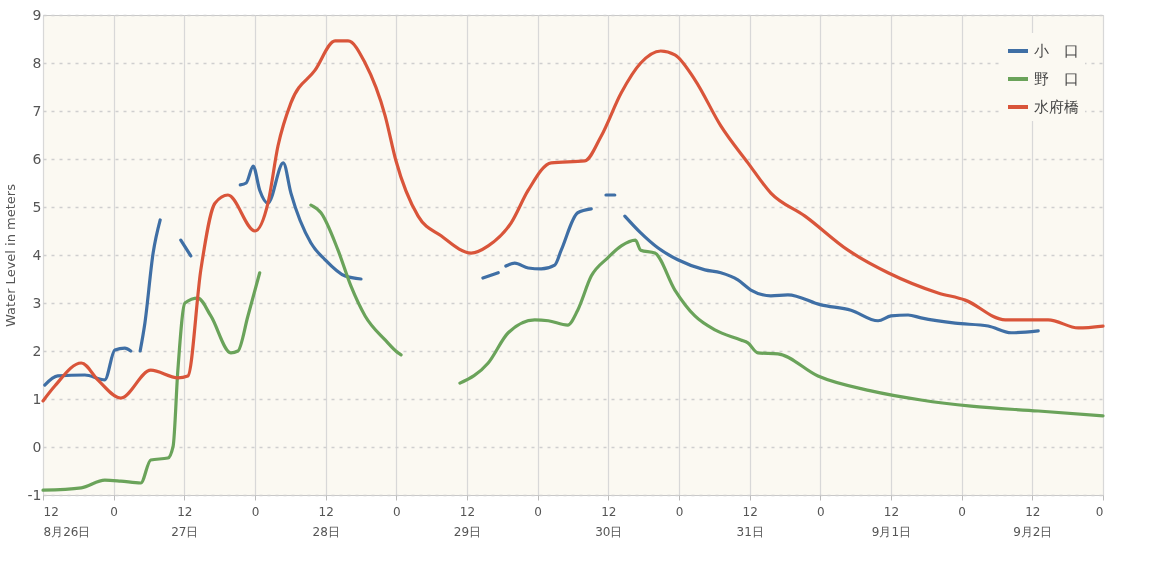 The height and width of the screenshot is (575, 1160). Describe the element at coordinates (37, 206) in the screenshot. I see `y-tick-label: 5` at that location.